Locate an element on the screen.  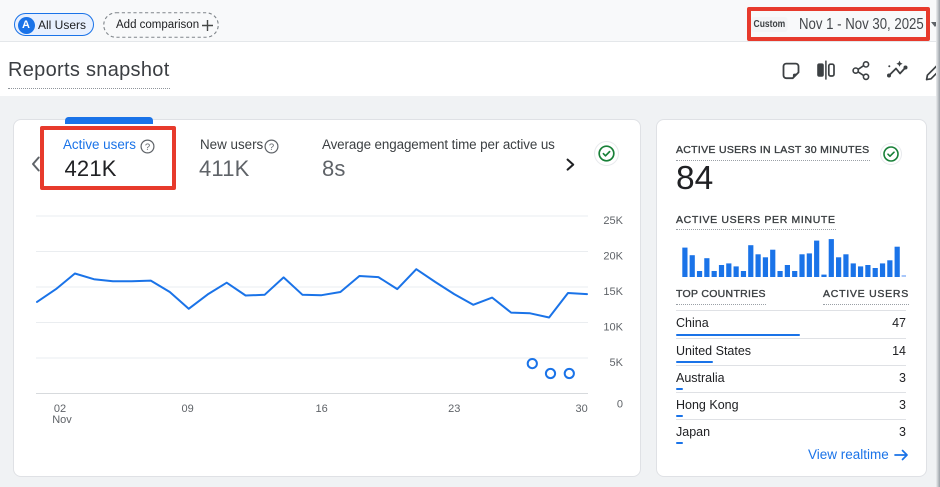
svg-text: 15K is located at coordinates (613, 292).